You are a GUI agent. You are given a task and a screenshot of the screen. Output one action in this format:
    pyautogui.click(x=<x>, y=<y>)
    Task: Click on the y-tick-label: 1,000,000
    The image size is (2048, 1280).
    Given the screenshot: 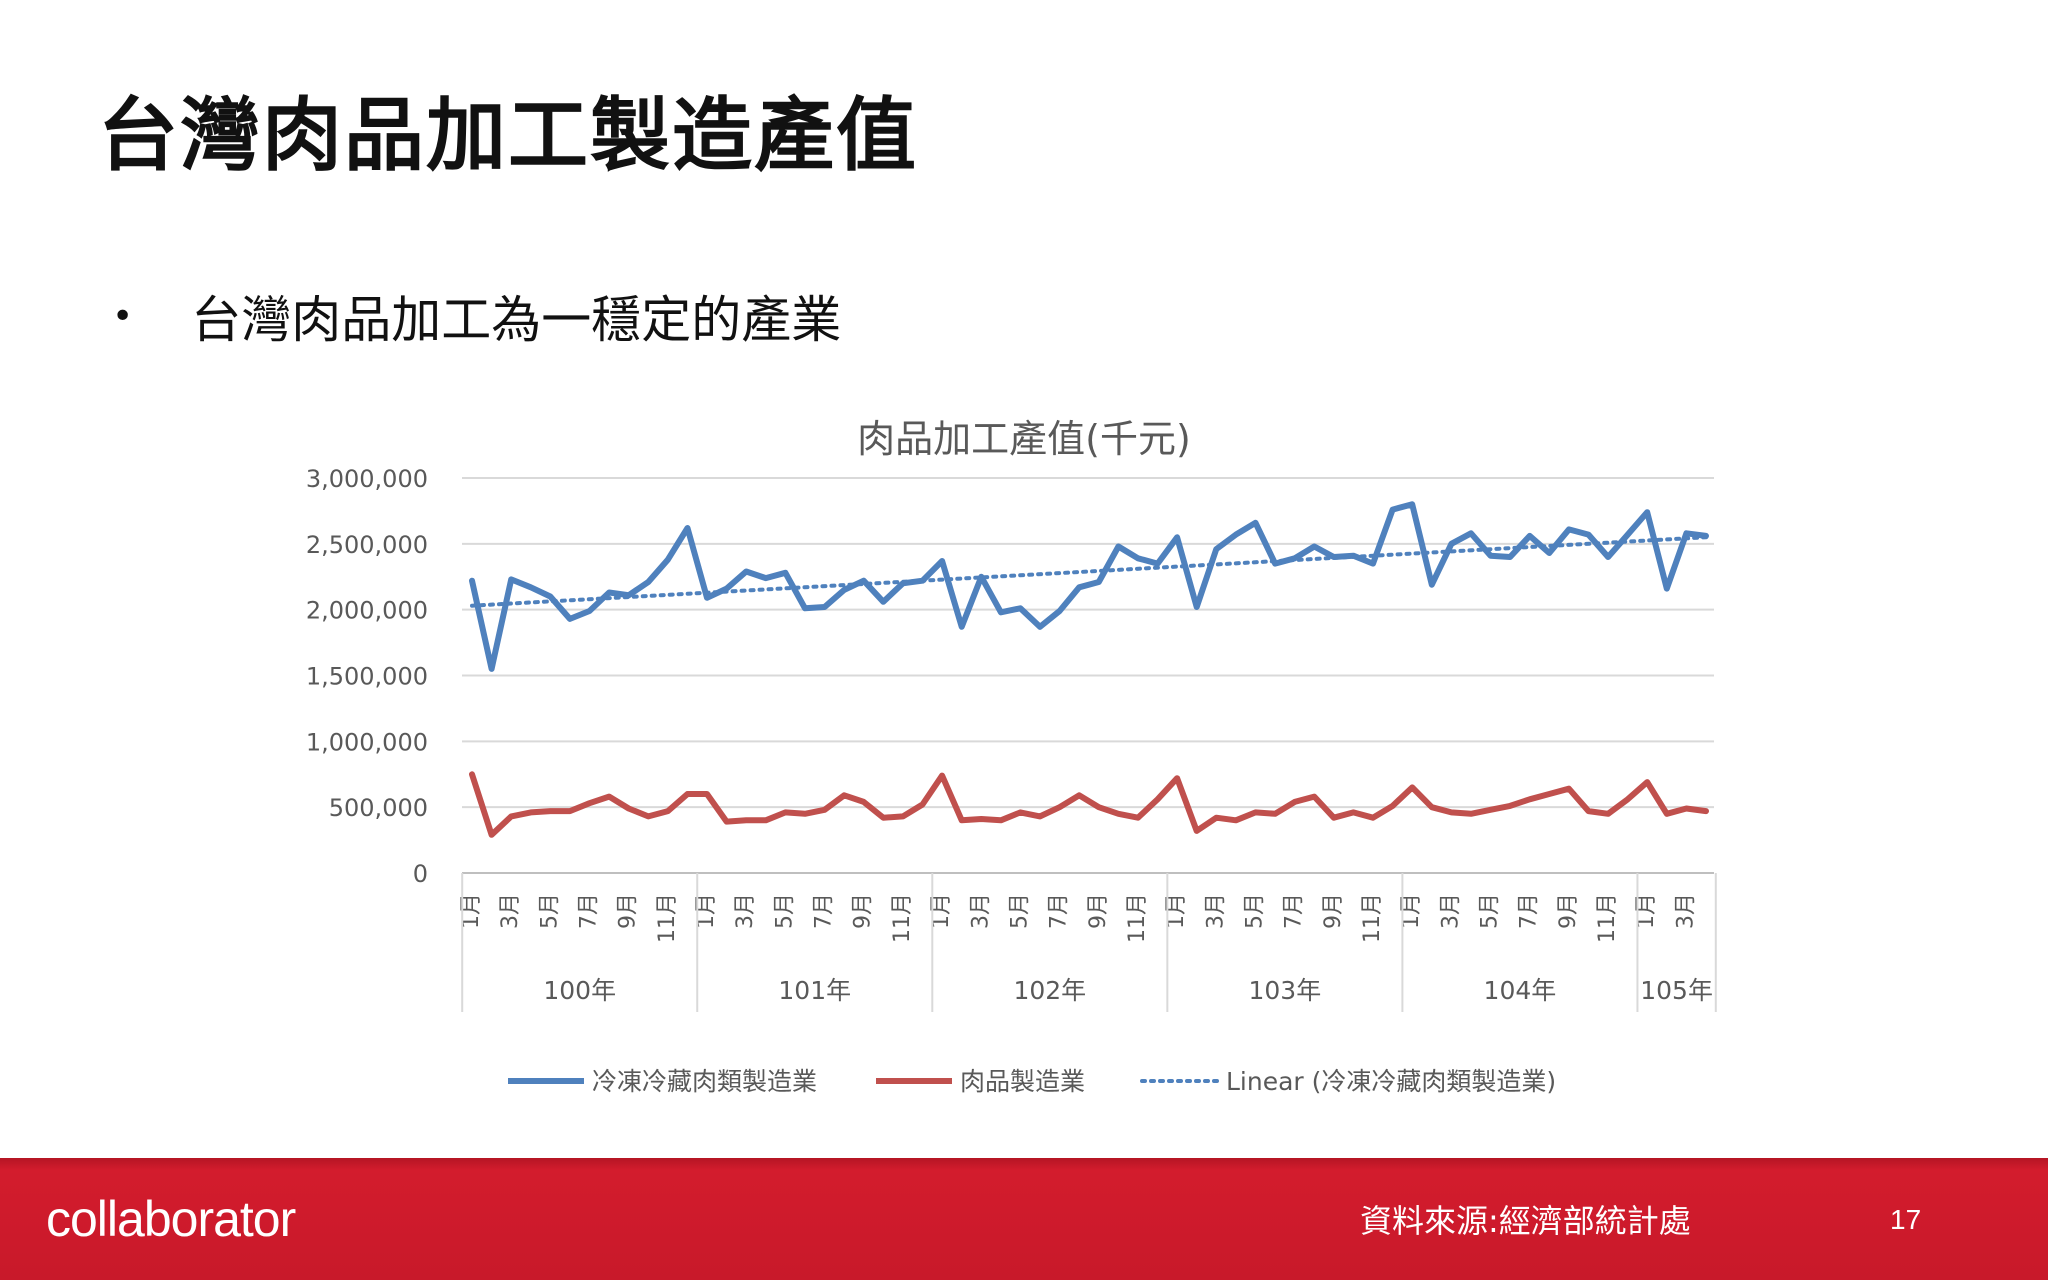 What is the action you would take?
    pyautogui.click(x=367, y=742)
    